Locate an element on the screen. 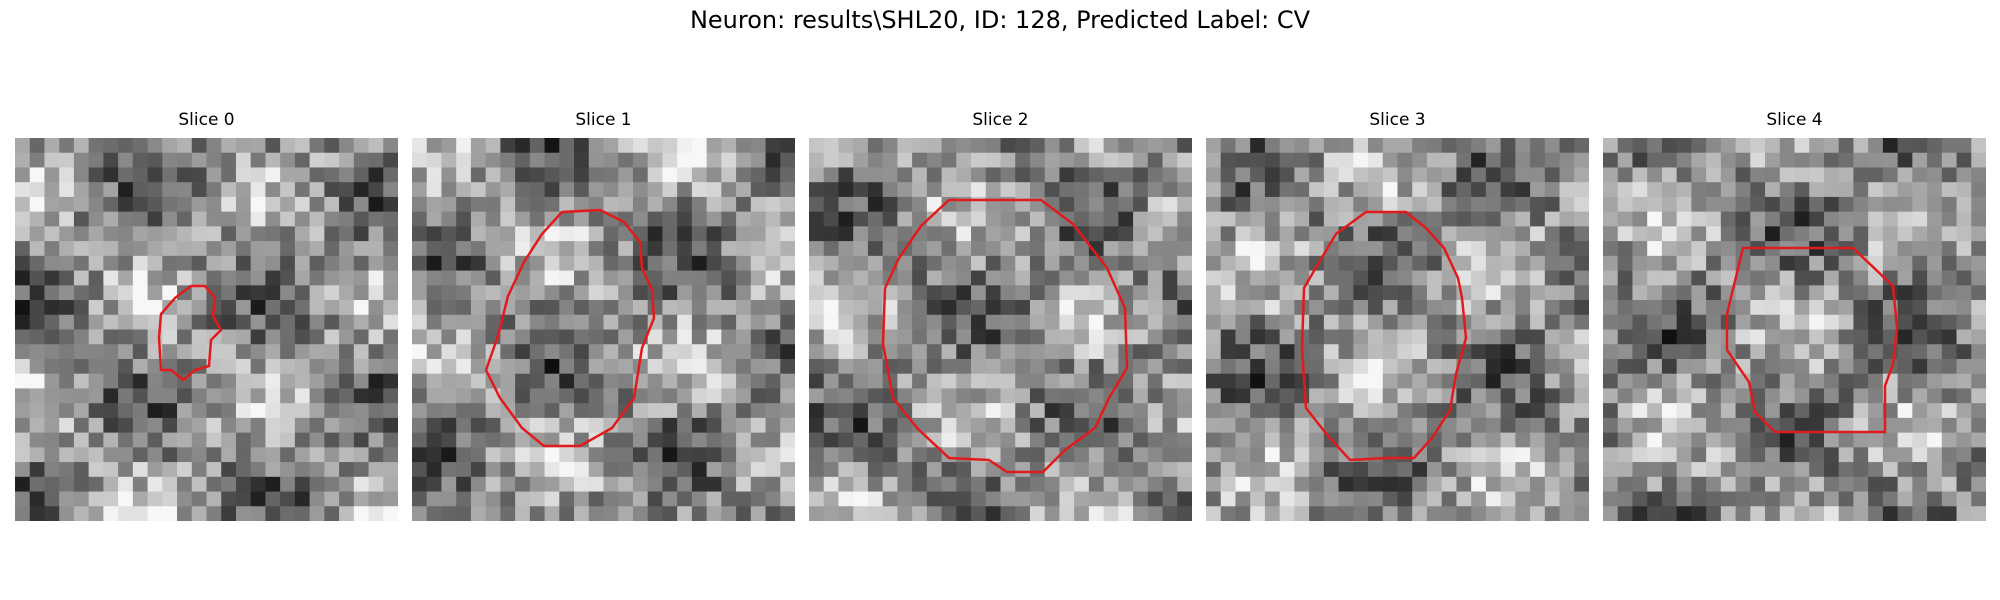  slice-panel-2: Slice 2 is located at coordinates (1000, 314).